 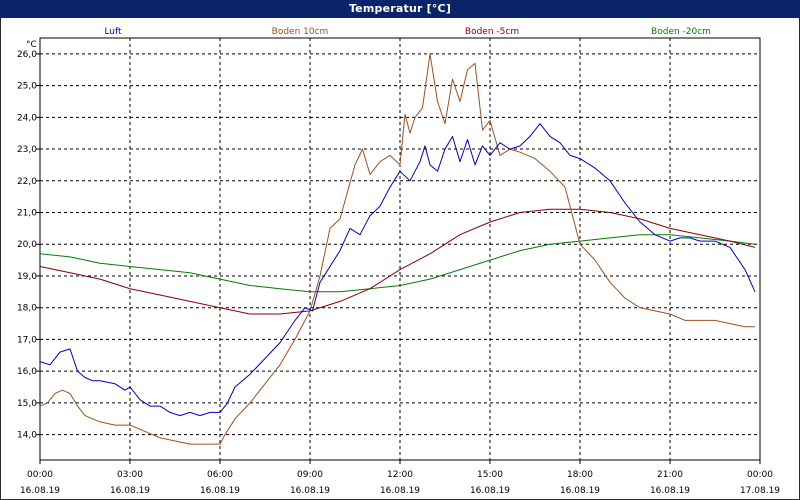 What do you see at coordinates (681, 32) in the screenshot?
I see `legend-item: Boden -20cm` at bounding box center [681, 32].